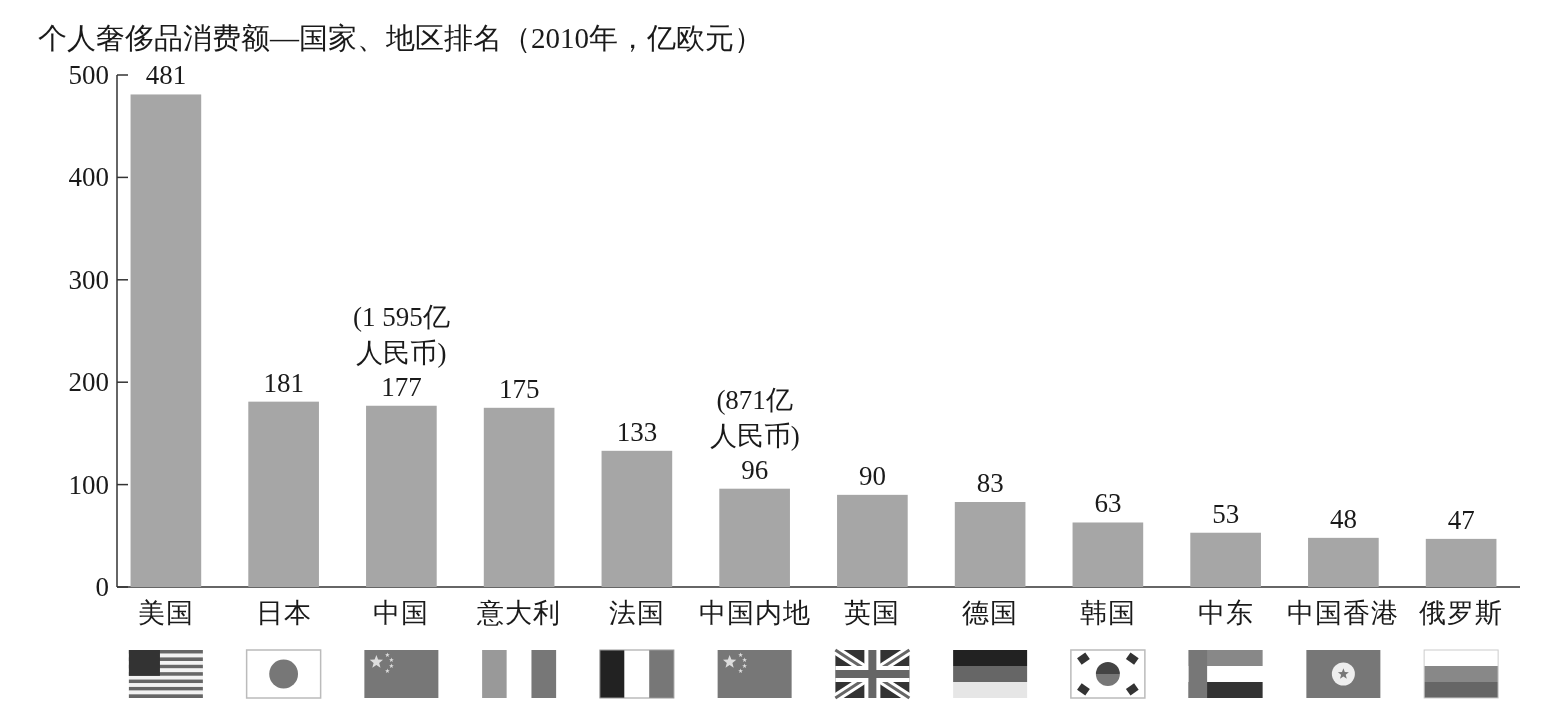 This screenshot has width=1550, height=727. Describe the element at coordinates (1343, 518) in the screenshot. I see `data-label: 48` at that location.